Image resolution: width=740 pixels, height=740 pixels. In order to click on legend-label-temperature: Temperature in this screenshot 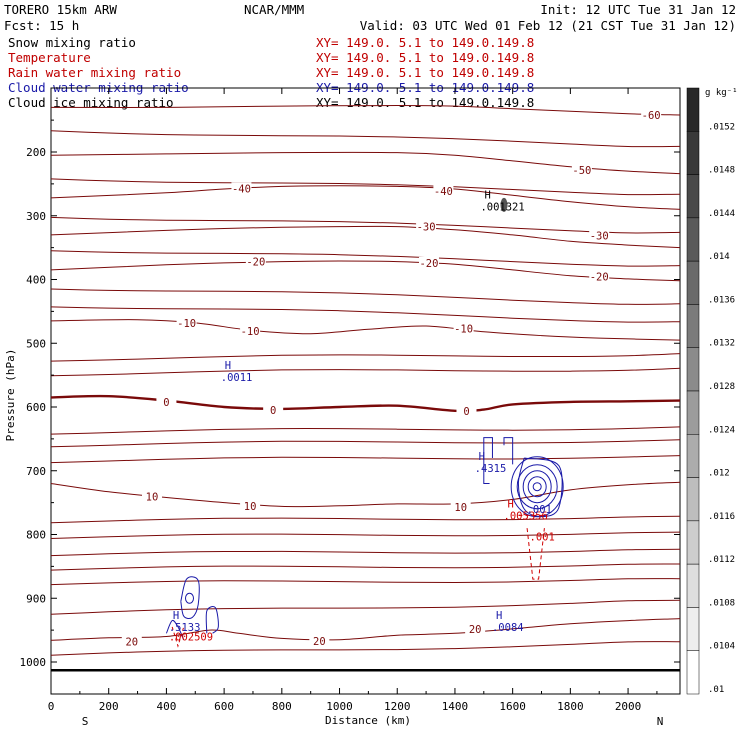, I will do `click(49, 57)`.